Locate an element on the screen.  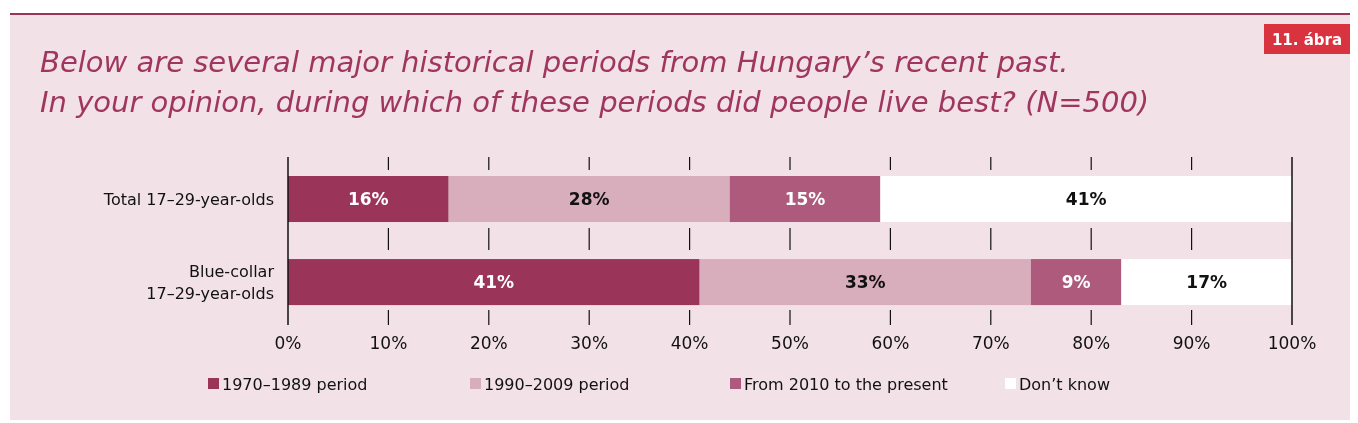
data-label: 33% is located at coordinates (865, 282).